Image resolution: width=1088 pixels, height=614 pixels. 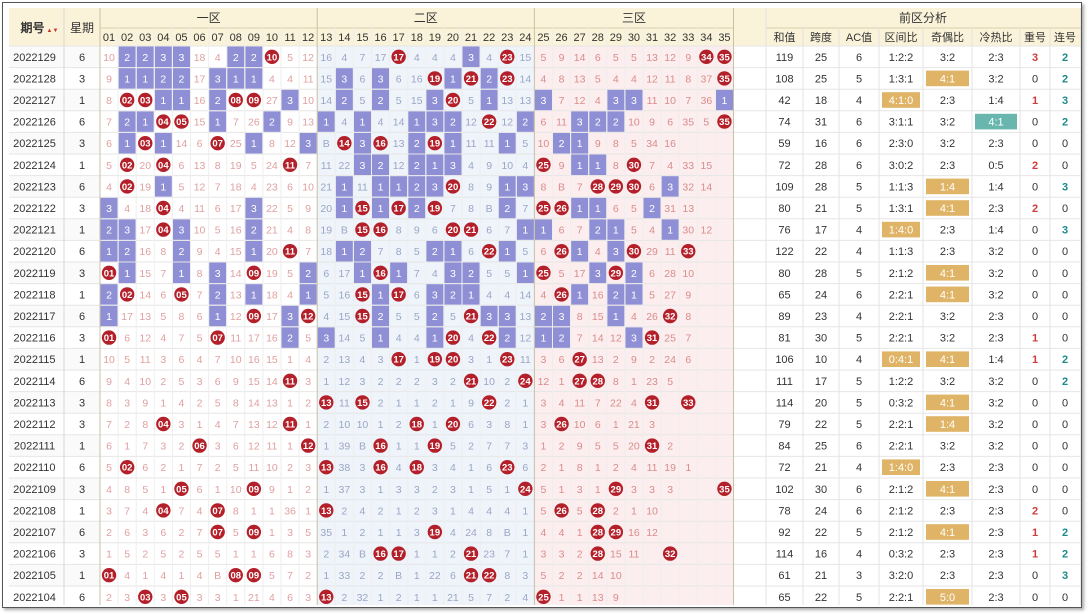 What do you see at coordinates (597, 554) in the screenshot?
I see `drawn-number-label: 28` at bounding box center [597, 554].